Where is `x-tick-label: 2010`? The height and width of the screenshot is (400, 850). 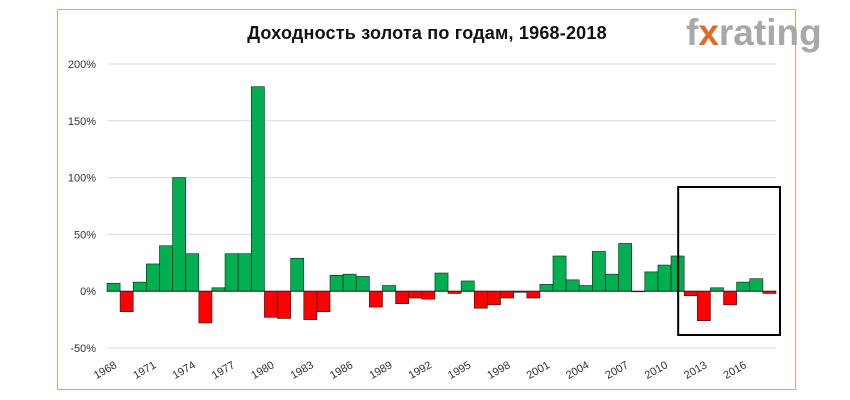
x-tick-label: 2010 is located at coordinates (656, 370).